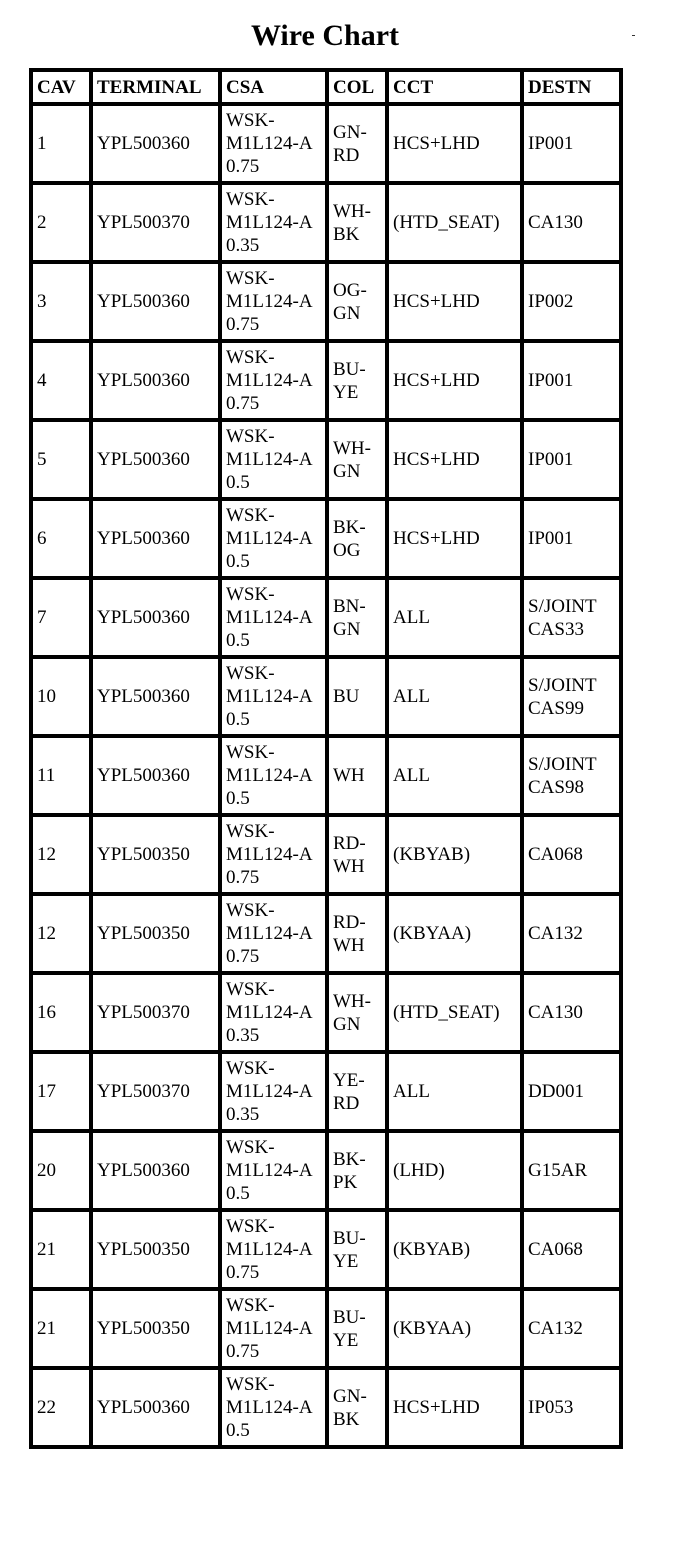  What do you see at coordinates (61, 380) in the screenshot?
I see `cell-cav: 4` at bounding box center [61, 380].